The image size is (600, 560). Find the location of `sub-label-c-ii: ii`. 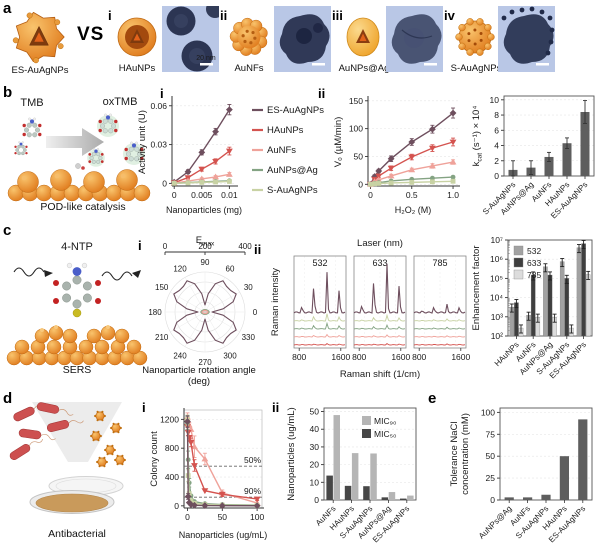

sub-label-c-ii: ii is located at coordinates (258, 249).